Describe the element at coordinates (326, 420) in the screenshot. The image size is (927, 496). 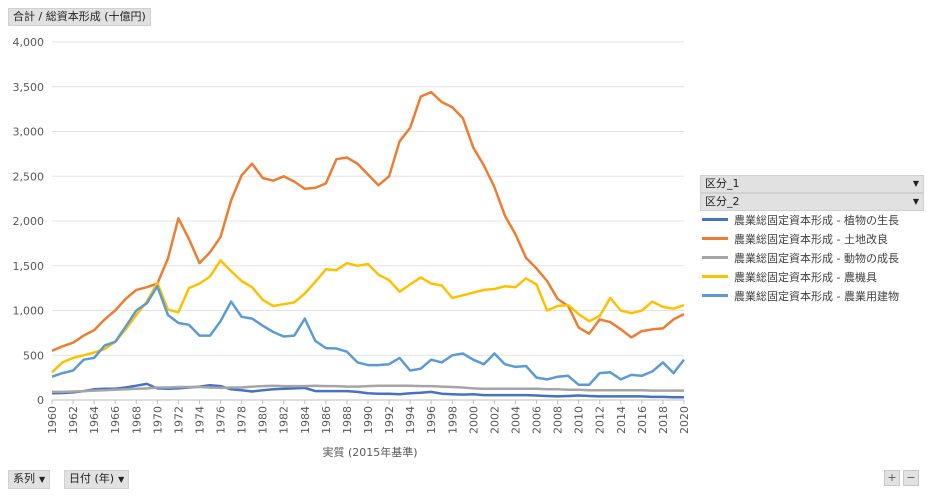
I see `x-tick-label: 1986` at that location.